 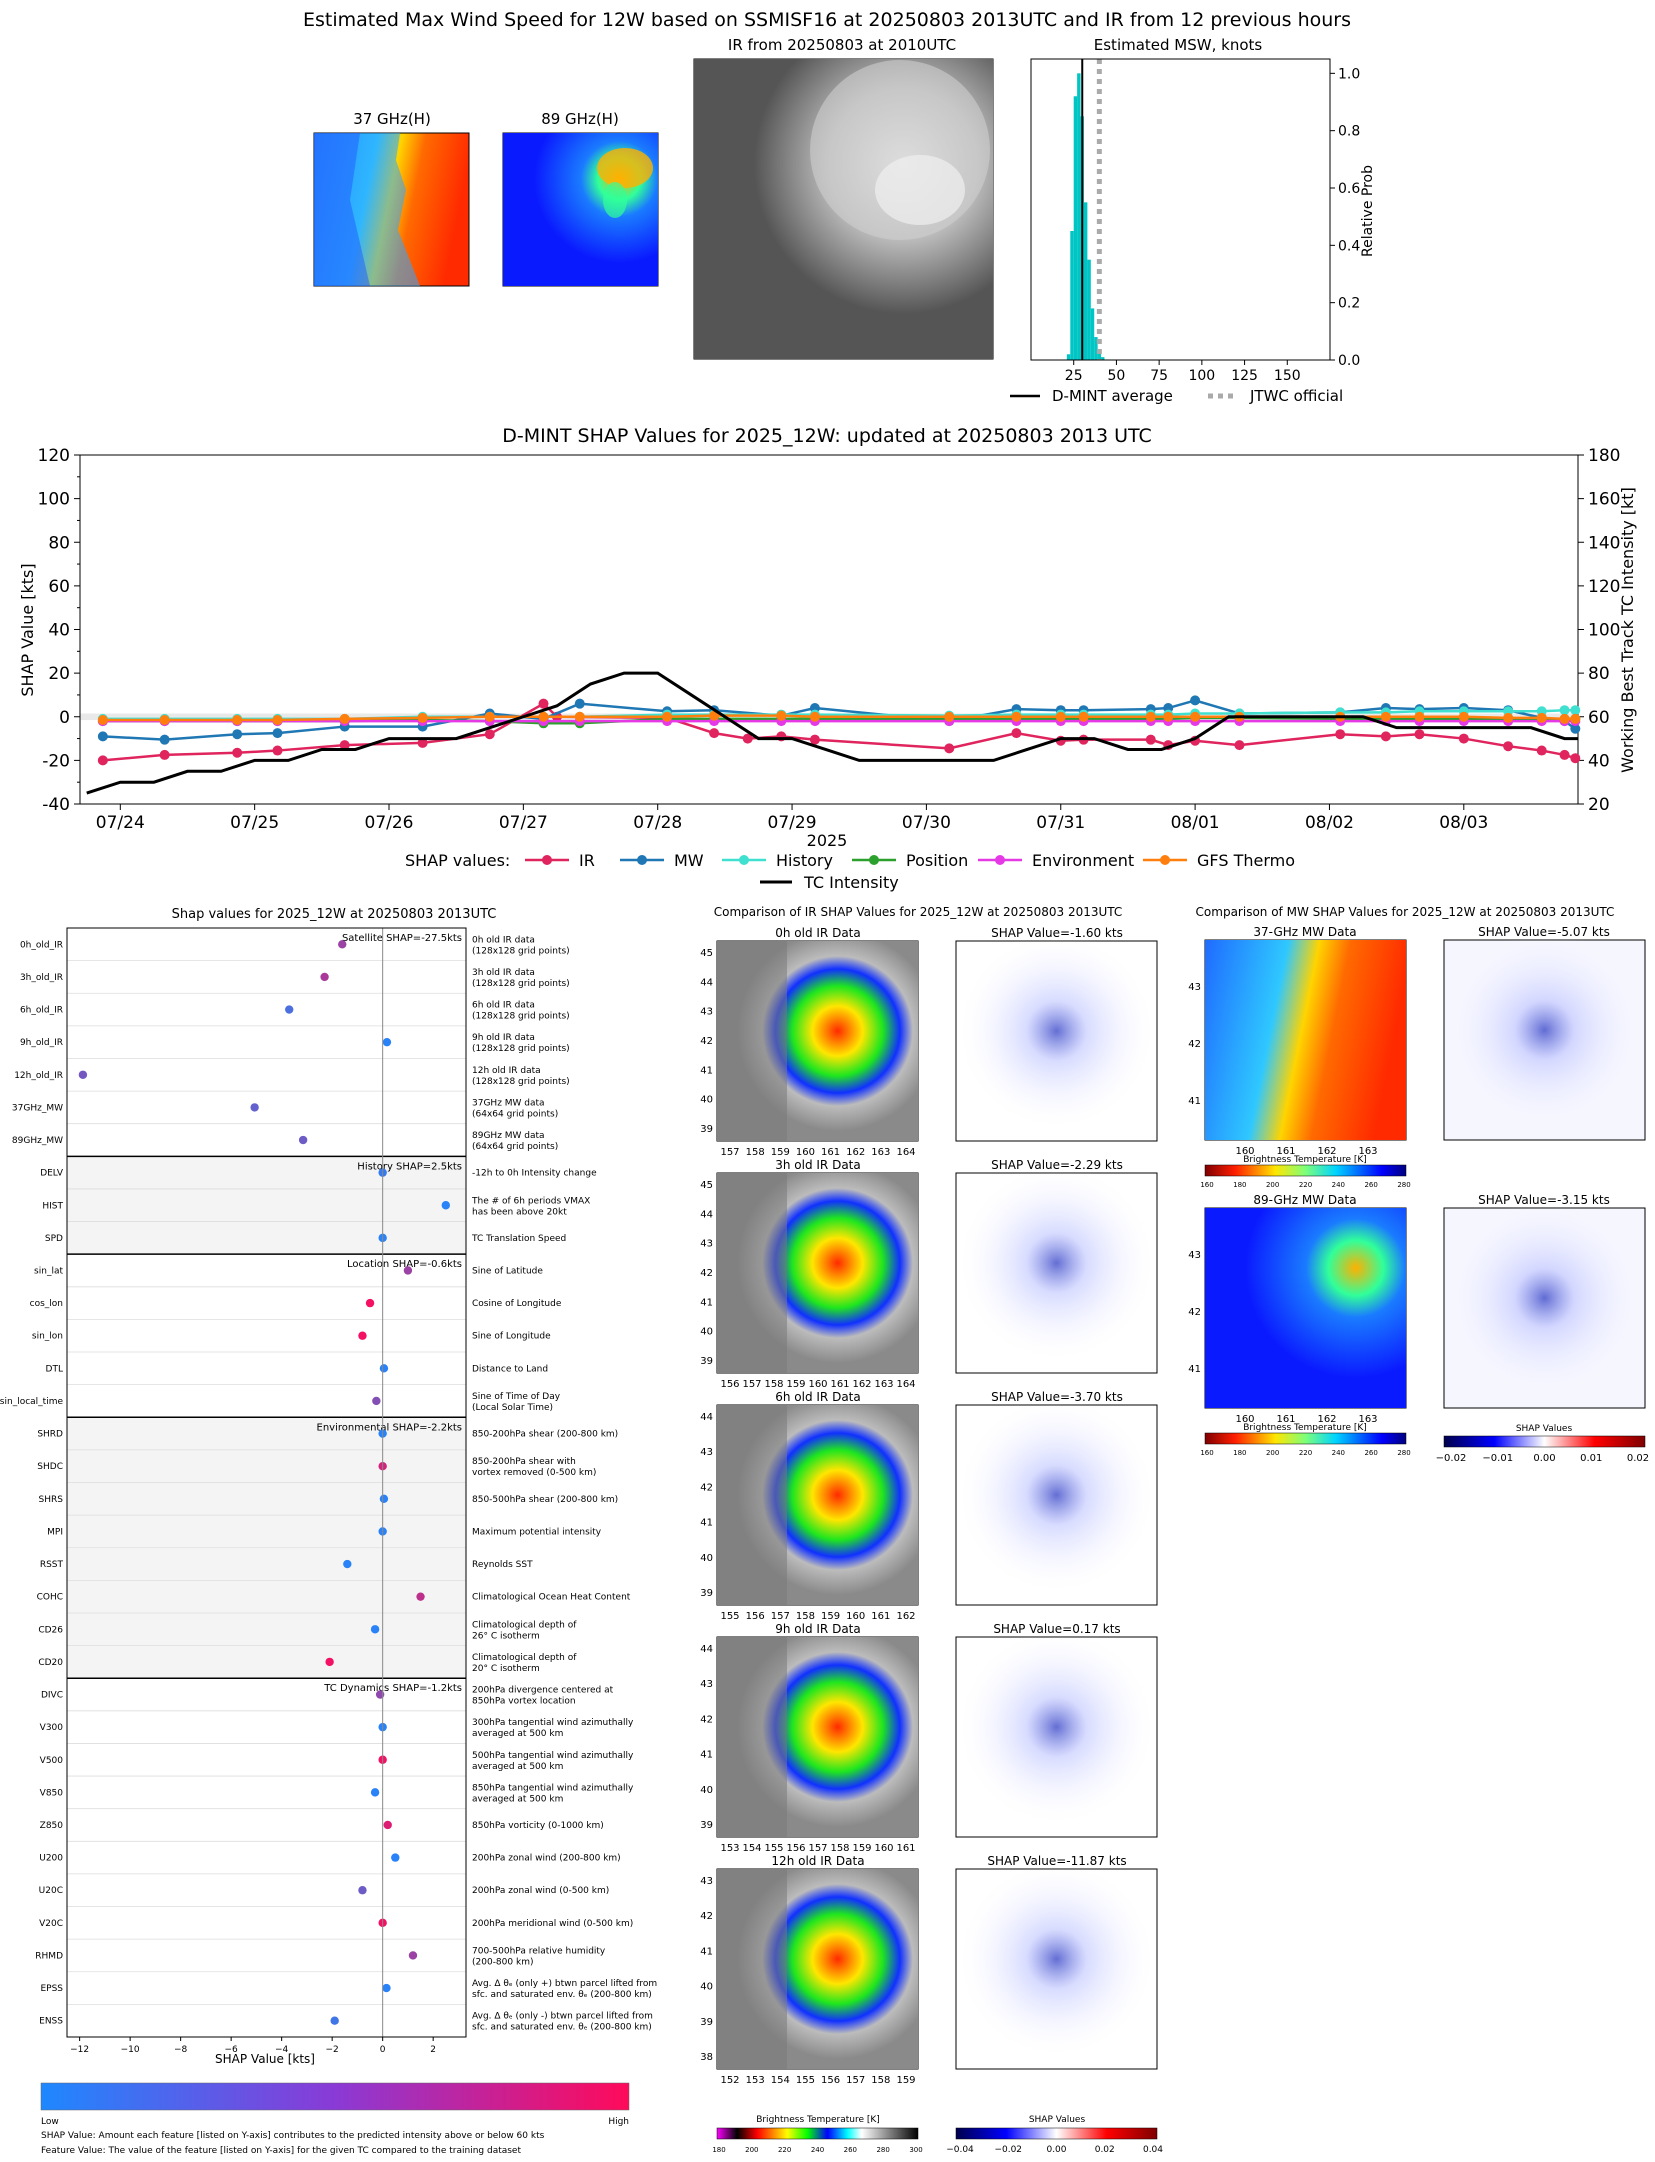 I want to click on feature-desc: 850-200hPa shear with, so click(x=524, y=1462).